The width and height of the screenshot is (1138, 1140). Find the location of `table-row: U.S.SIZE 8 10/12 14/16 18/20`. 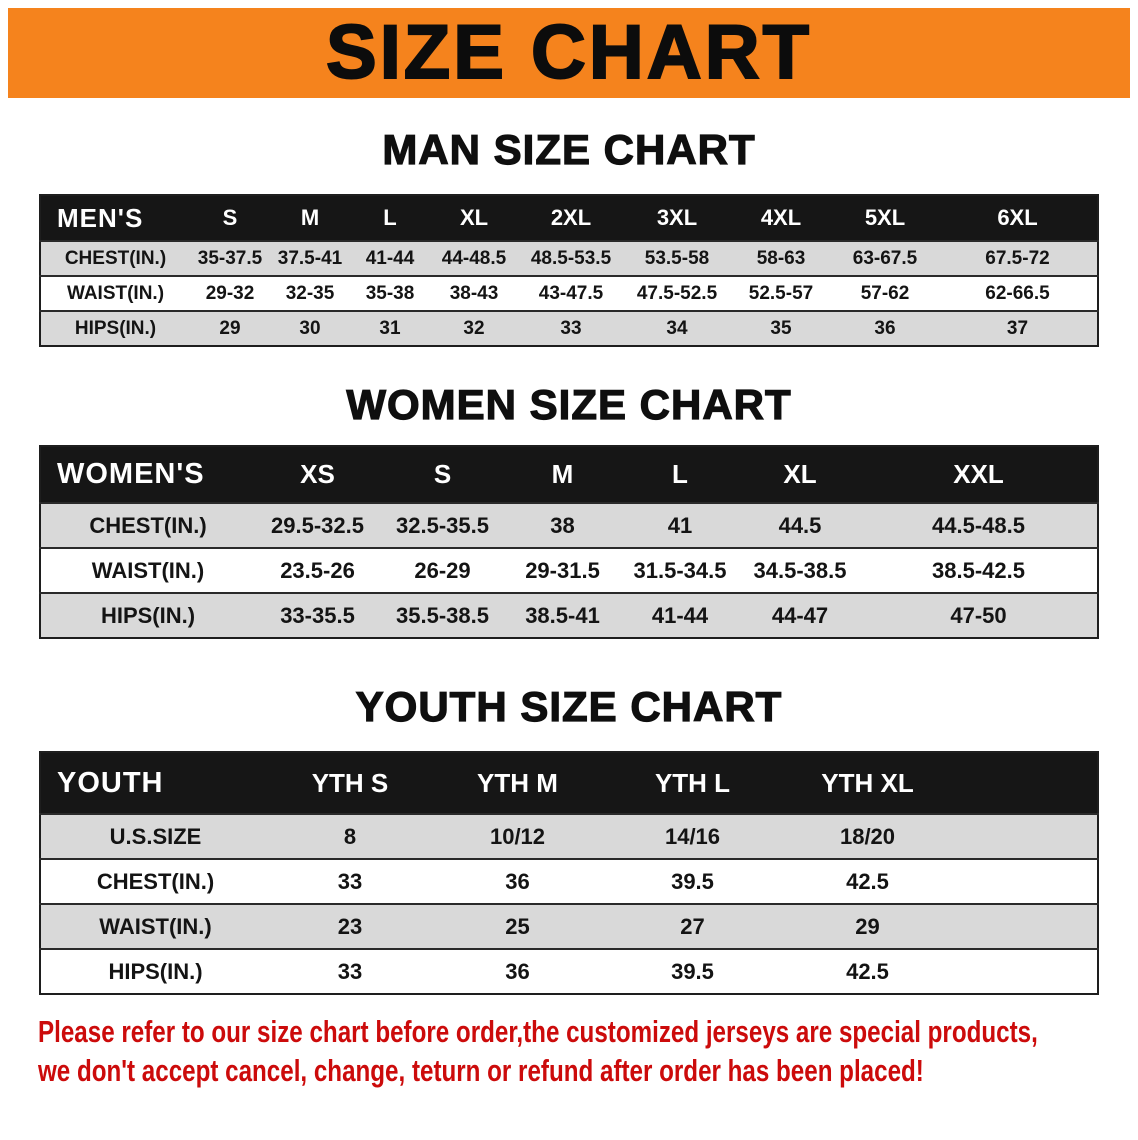

table-row: U.S.SIZE 8 10/12 14/16 18/20 is located at coordinates (569, 836).